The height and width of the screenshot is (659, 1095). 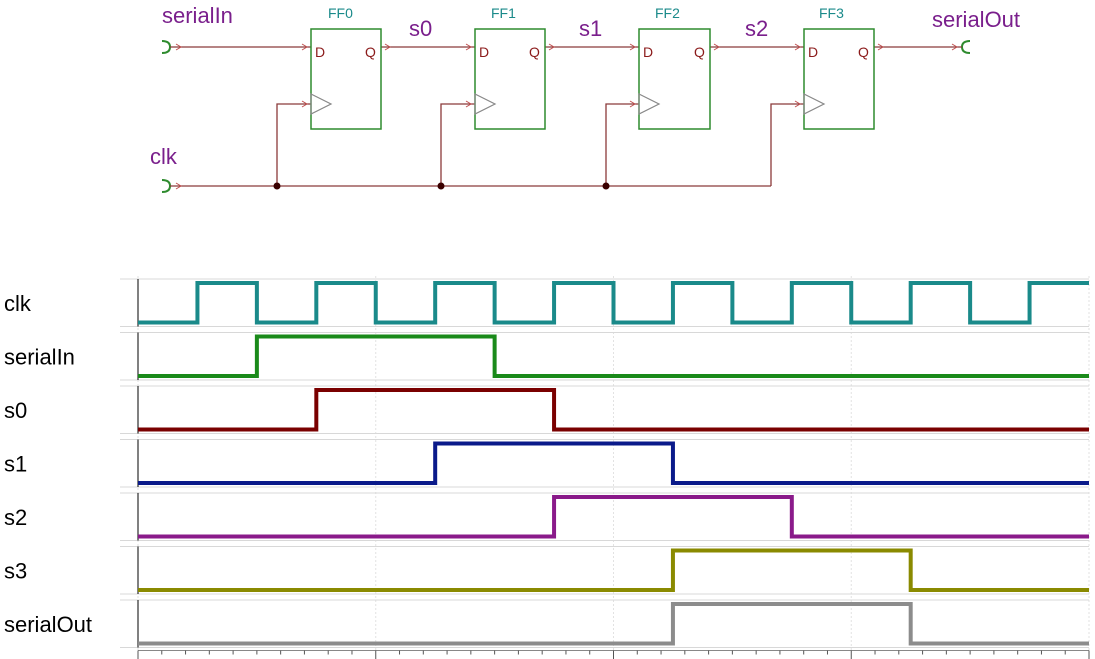 I want to click on signal-label: serialOut, so click(x=48, y=624).